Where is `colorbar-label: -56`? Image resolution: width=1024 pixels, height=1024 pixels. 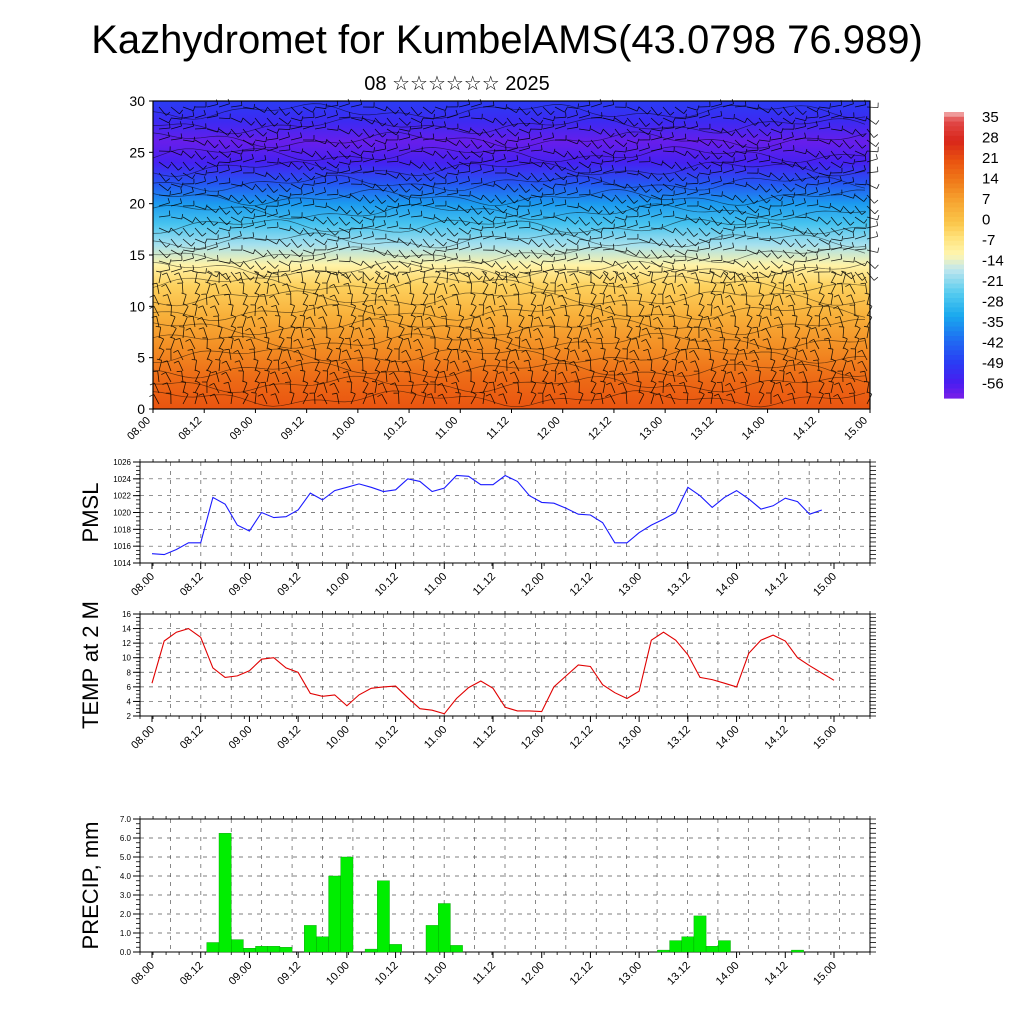 colorbar-label: -56 is located at coordinates (993, 384).